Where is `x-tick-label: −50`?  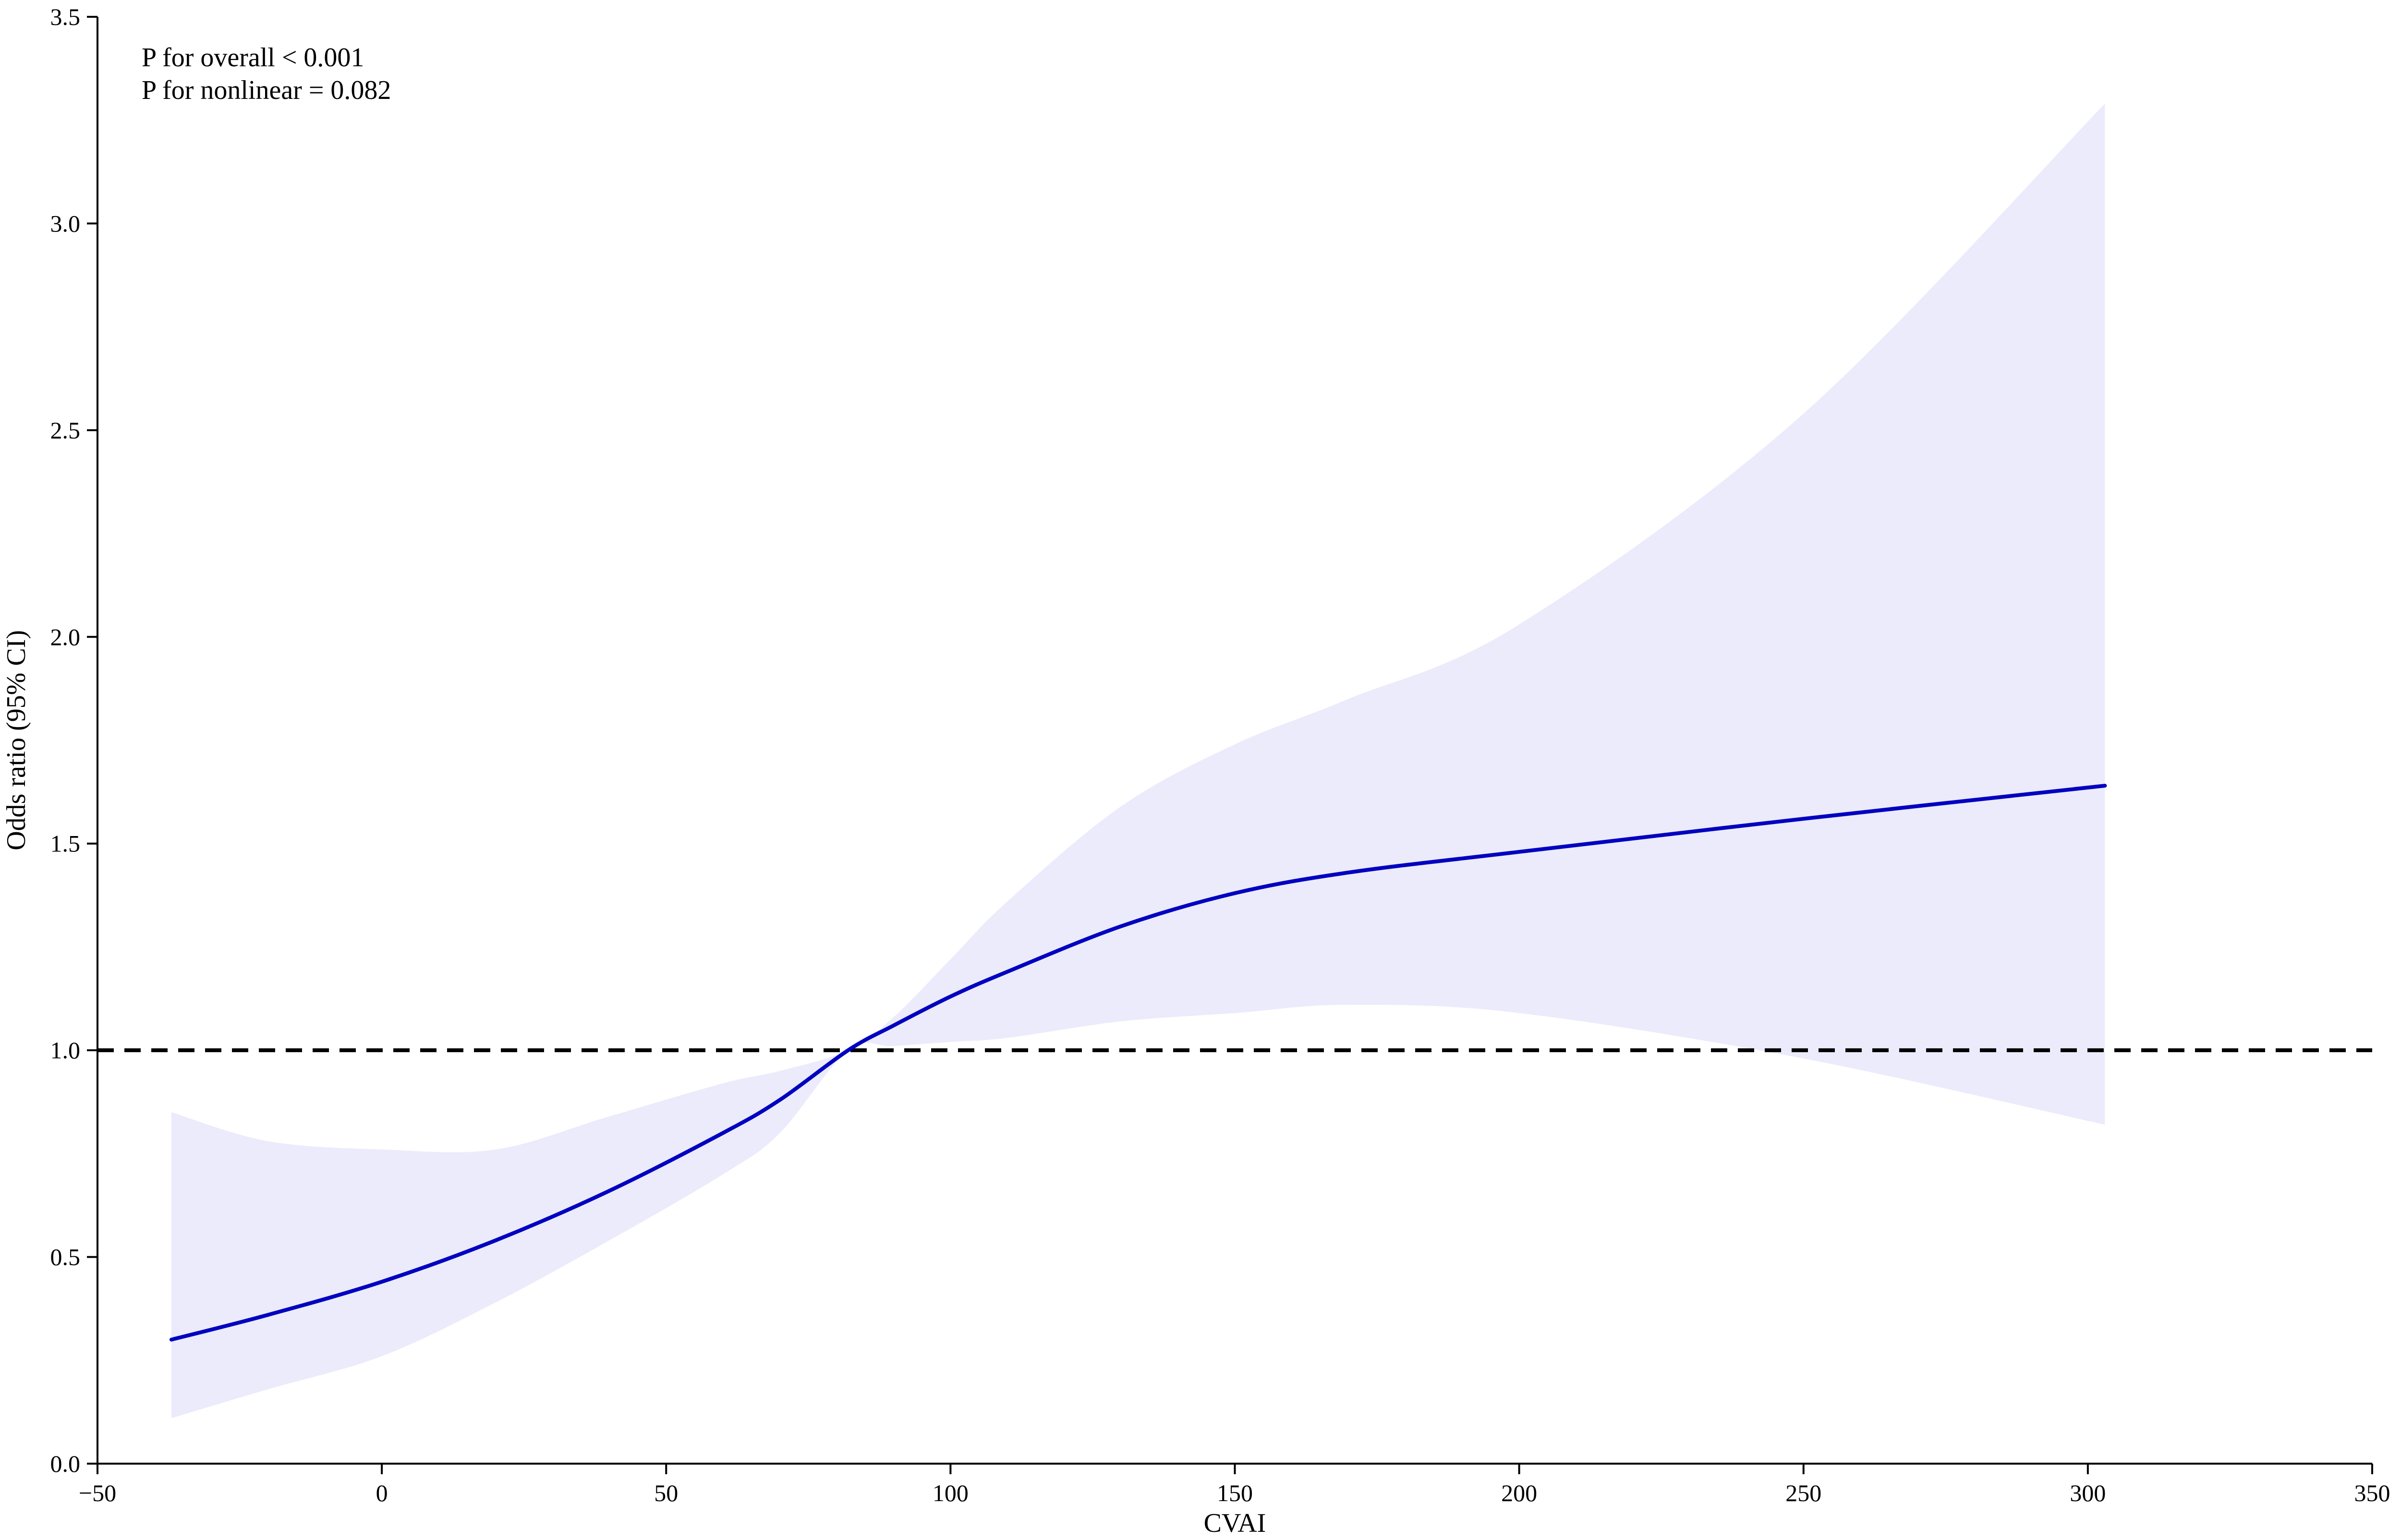 x-tick-label: −50 is located at coordinates (98, 1492).